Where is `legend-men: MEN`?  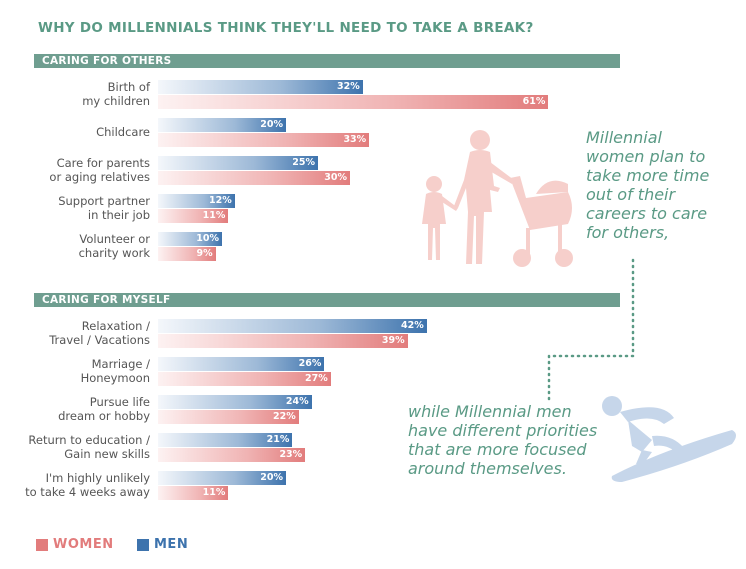 legend-men: MEN is located at coordinates (162, 544).